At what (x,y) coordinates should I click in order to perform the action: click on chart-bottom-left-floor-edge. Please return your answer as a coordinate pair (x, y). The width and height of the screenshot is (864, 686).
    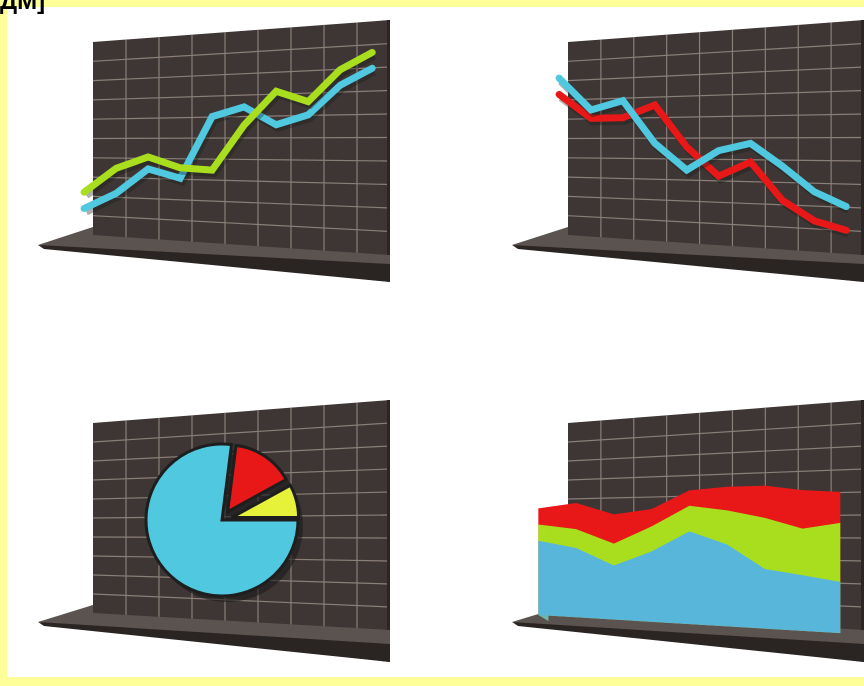
    Looking at the image, I should click on (214, 642).